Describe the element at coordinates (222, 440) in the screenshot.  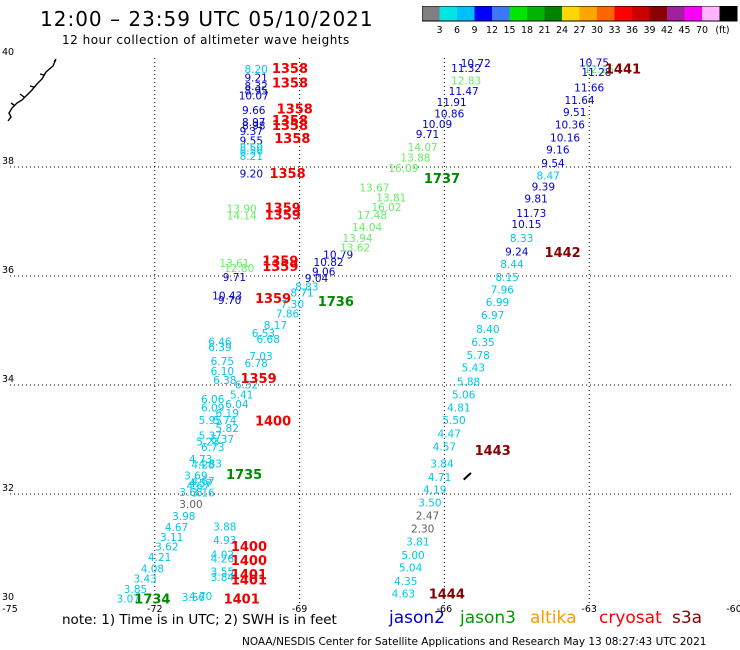
I see `wave-height-label: 6.37` at that location.